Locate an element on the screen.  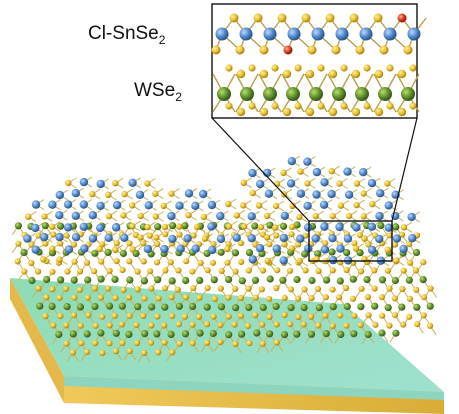
inset-w-atom is located at coordinates (316, 94).